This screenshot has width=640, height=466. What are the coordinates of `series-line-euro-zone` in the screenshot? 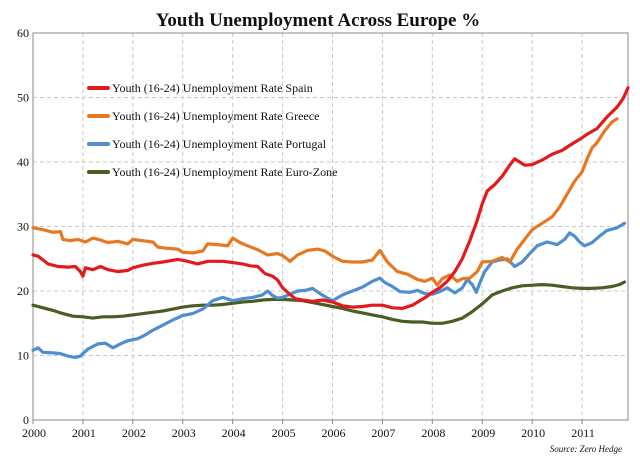 It's located at (329, 302).